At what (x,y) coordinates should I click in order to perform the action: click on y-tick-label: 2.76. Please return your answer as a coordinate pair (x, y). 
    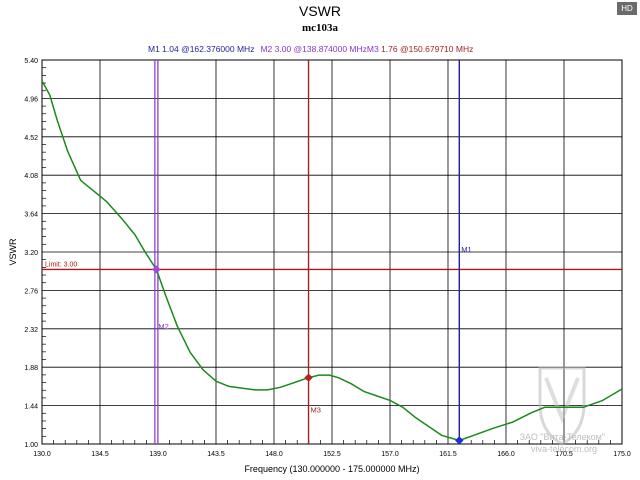
    Looking at the image, I should click on (31, 291).